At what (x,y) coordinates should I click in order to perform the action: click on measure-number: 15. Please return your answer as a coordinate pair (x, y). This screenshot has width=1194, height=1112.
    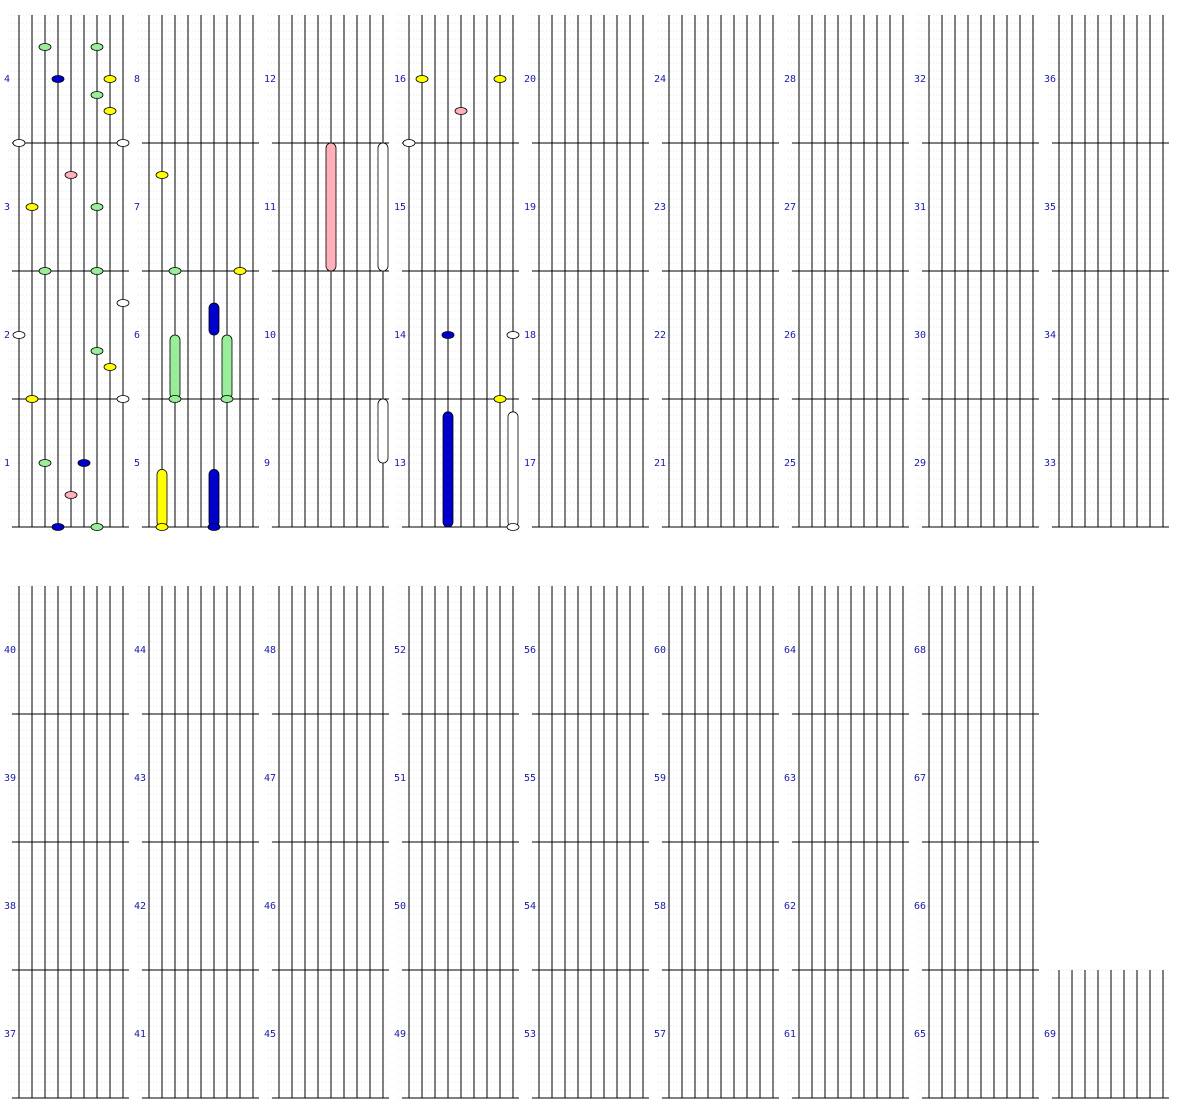
    Looking at the image, I should click on (400, 207).